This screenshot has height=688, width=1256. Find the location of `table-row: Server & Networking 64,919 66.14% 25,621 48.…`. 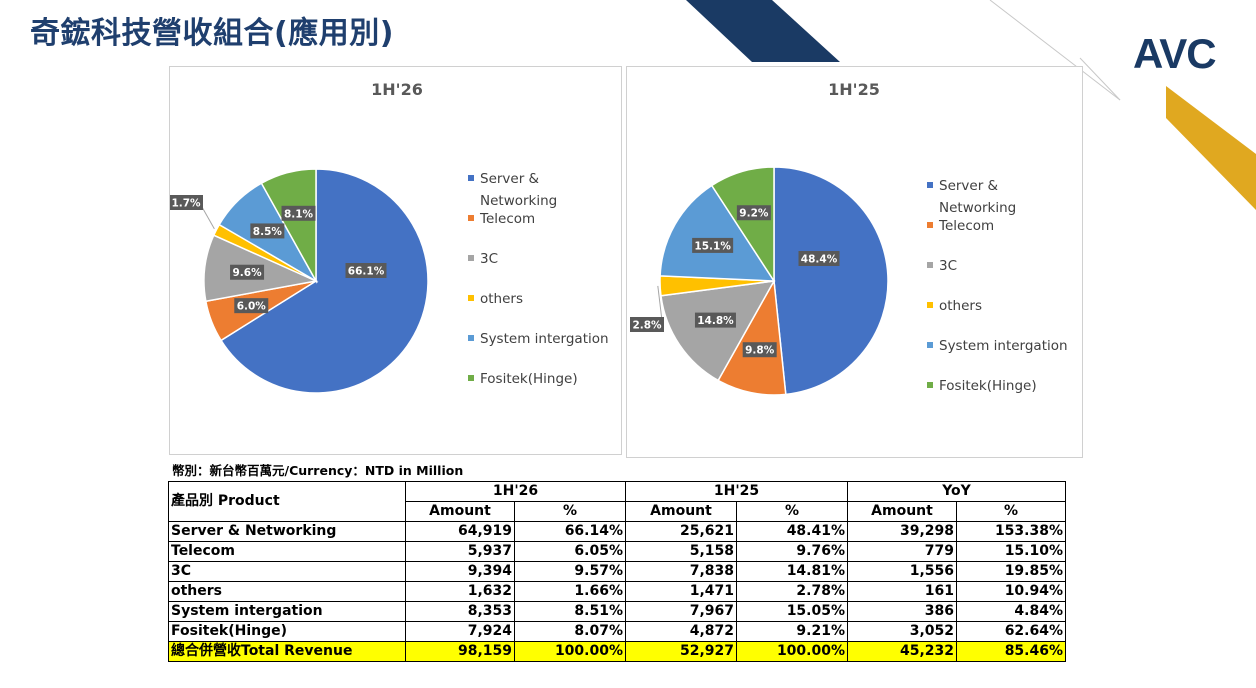

table-row: Server & Networking 64,919 66.14% 25,621 48.… is located at coordinates (617, 531).